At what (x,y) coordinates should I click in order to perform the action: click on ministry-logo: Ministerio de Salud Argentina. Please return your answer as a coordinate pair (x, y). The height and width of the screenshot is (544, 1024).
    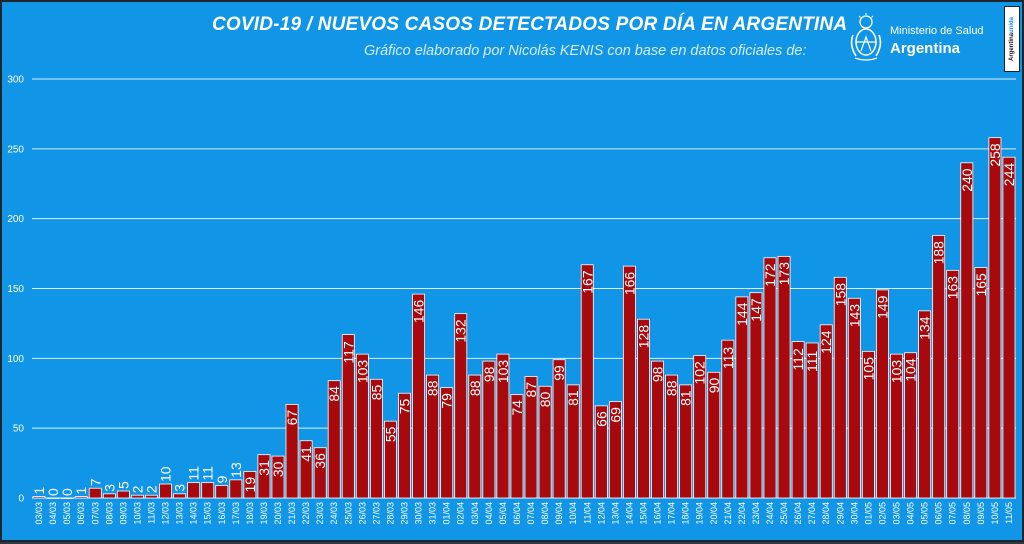
    Looking at the image, I should click on (919, 38).